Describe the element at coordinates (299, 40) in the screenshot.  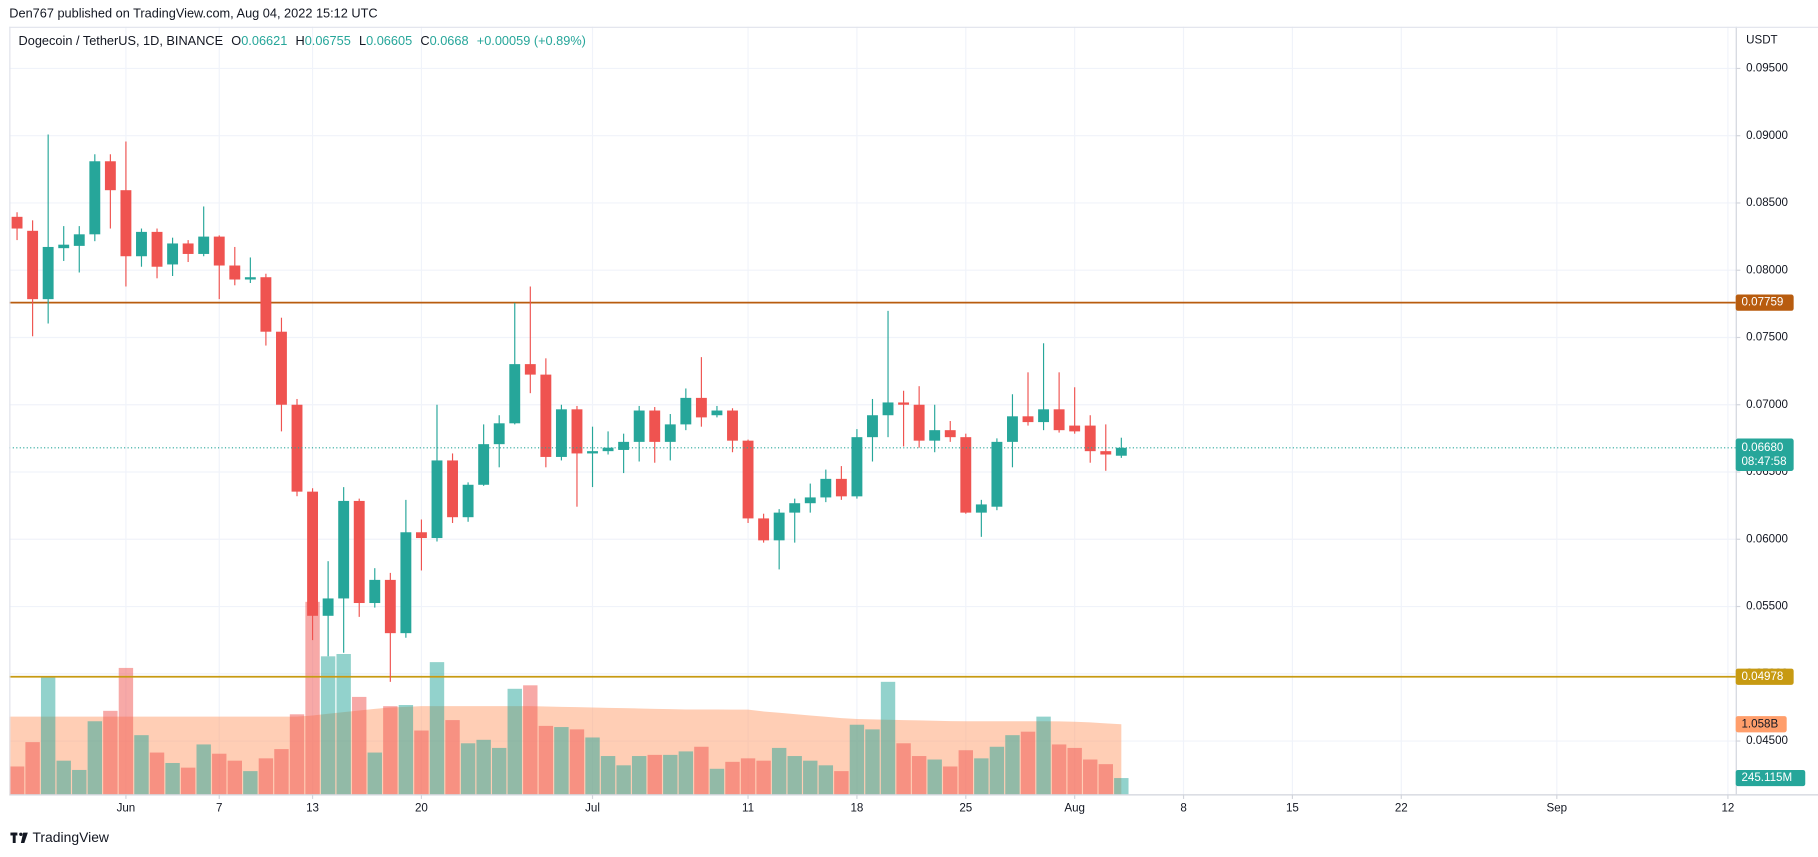
I see `ohlc-key: H` at that location.